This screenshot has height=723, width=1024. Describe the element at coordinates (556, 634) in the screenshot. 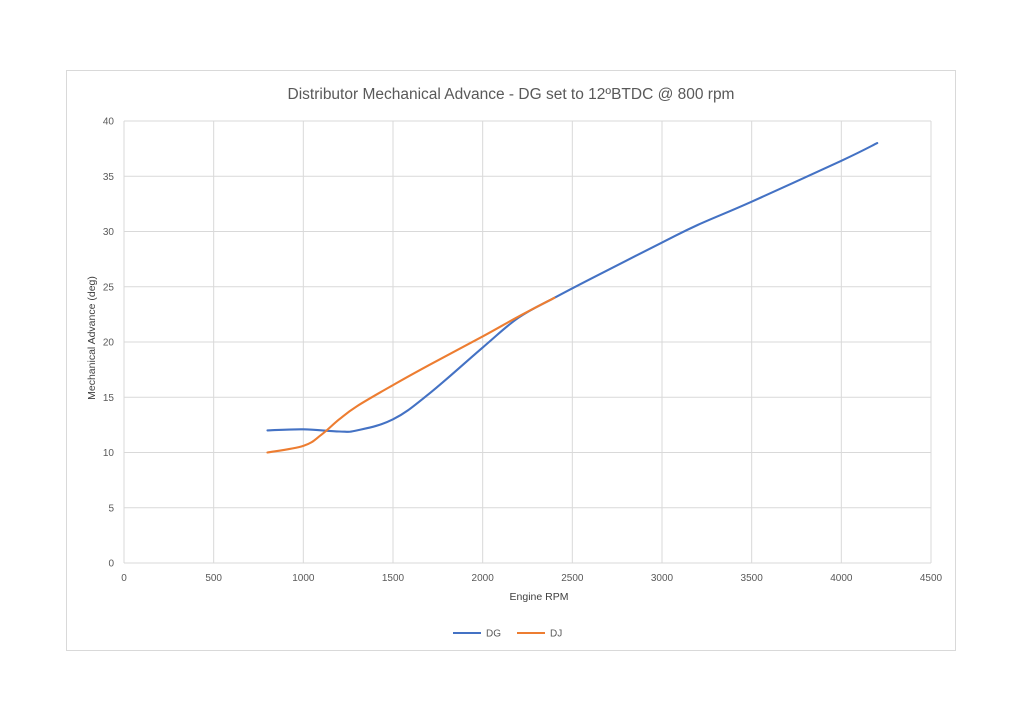

I see `legend-label-dj: DJ` at that location.